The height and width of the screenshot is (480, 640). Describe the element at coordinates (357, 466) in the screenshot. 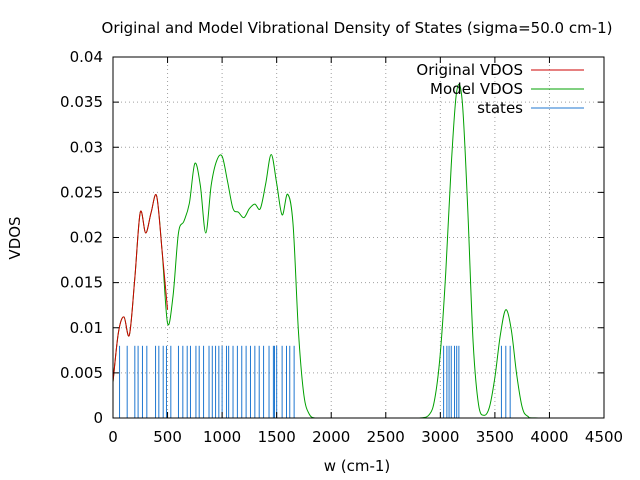

I see `x-axis-label: w (cm-1)` at that location.